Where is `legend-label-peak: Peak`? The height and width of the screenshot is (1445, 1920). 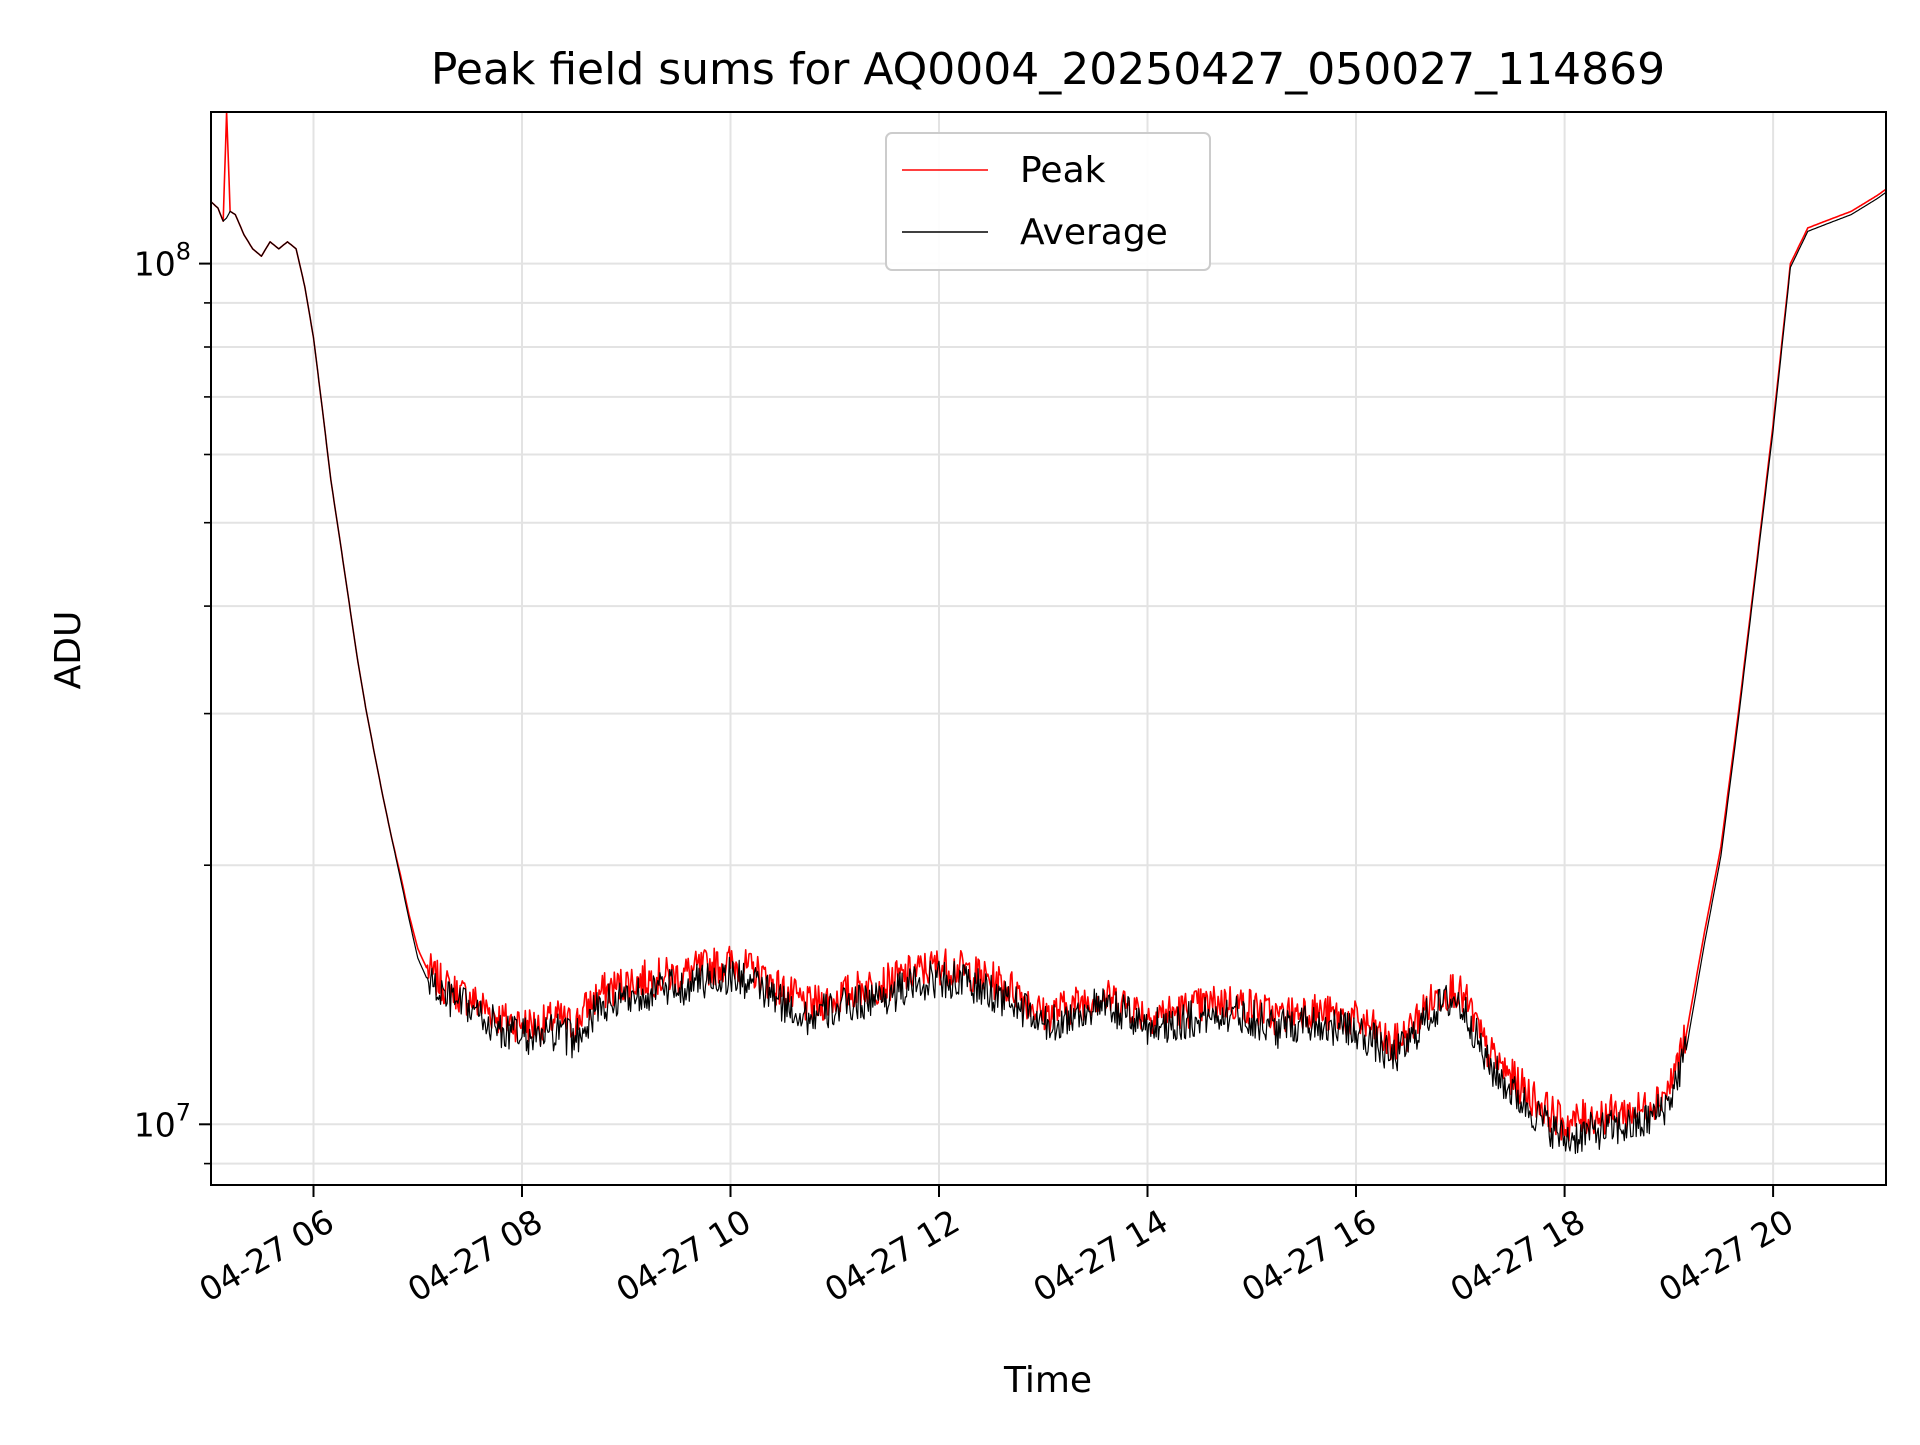 legend-label-peak: Peak is located at coordinates (1063, 170).